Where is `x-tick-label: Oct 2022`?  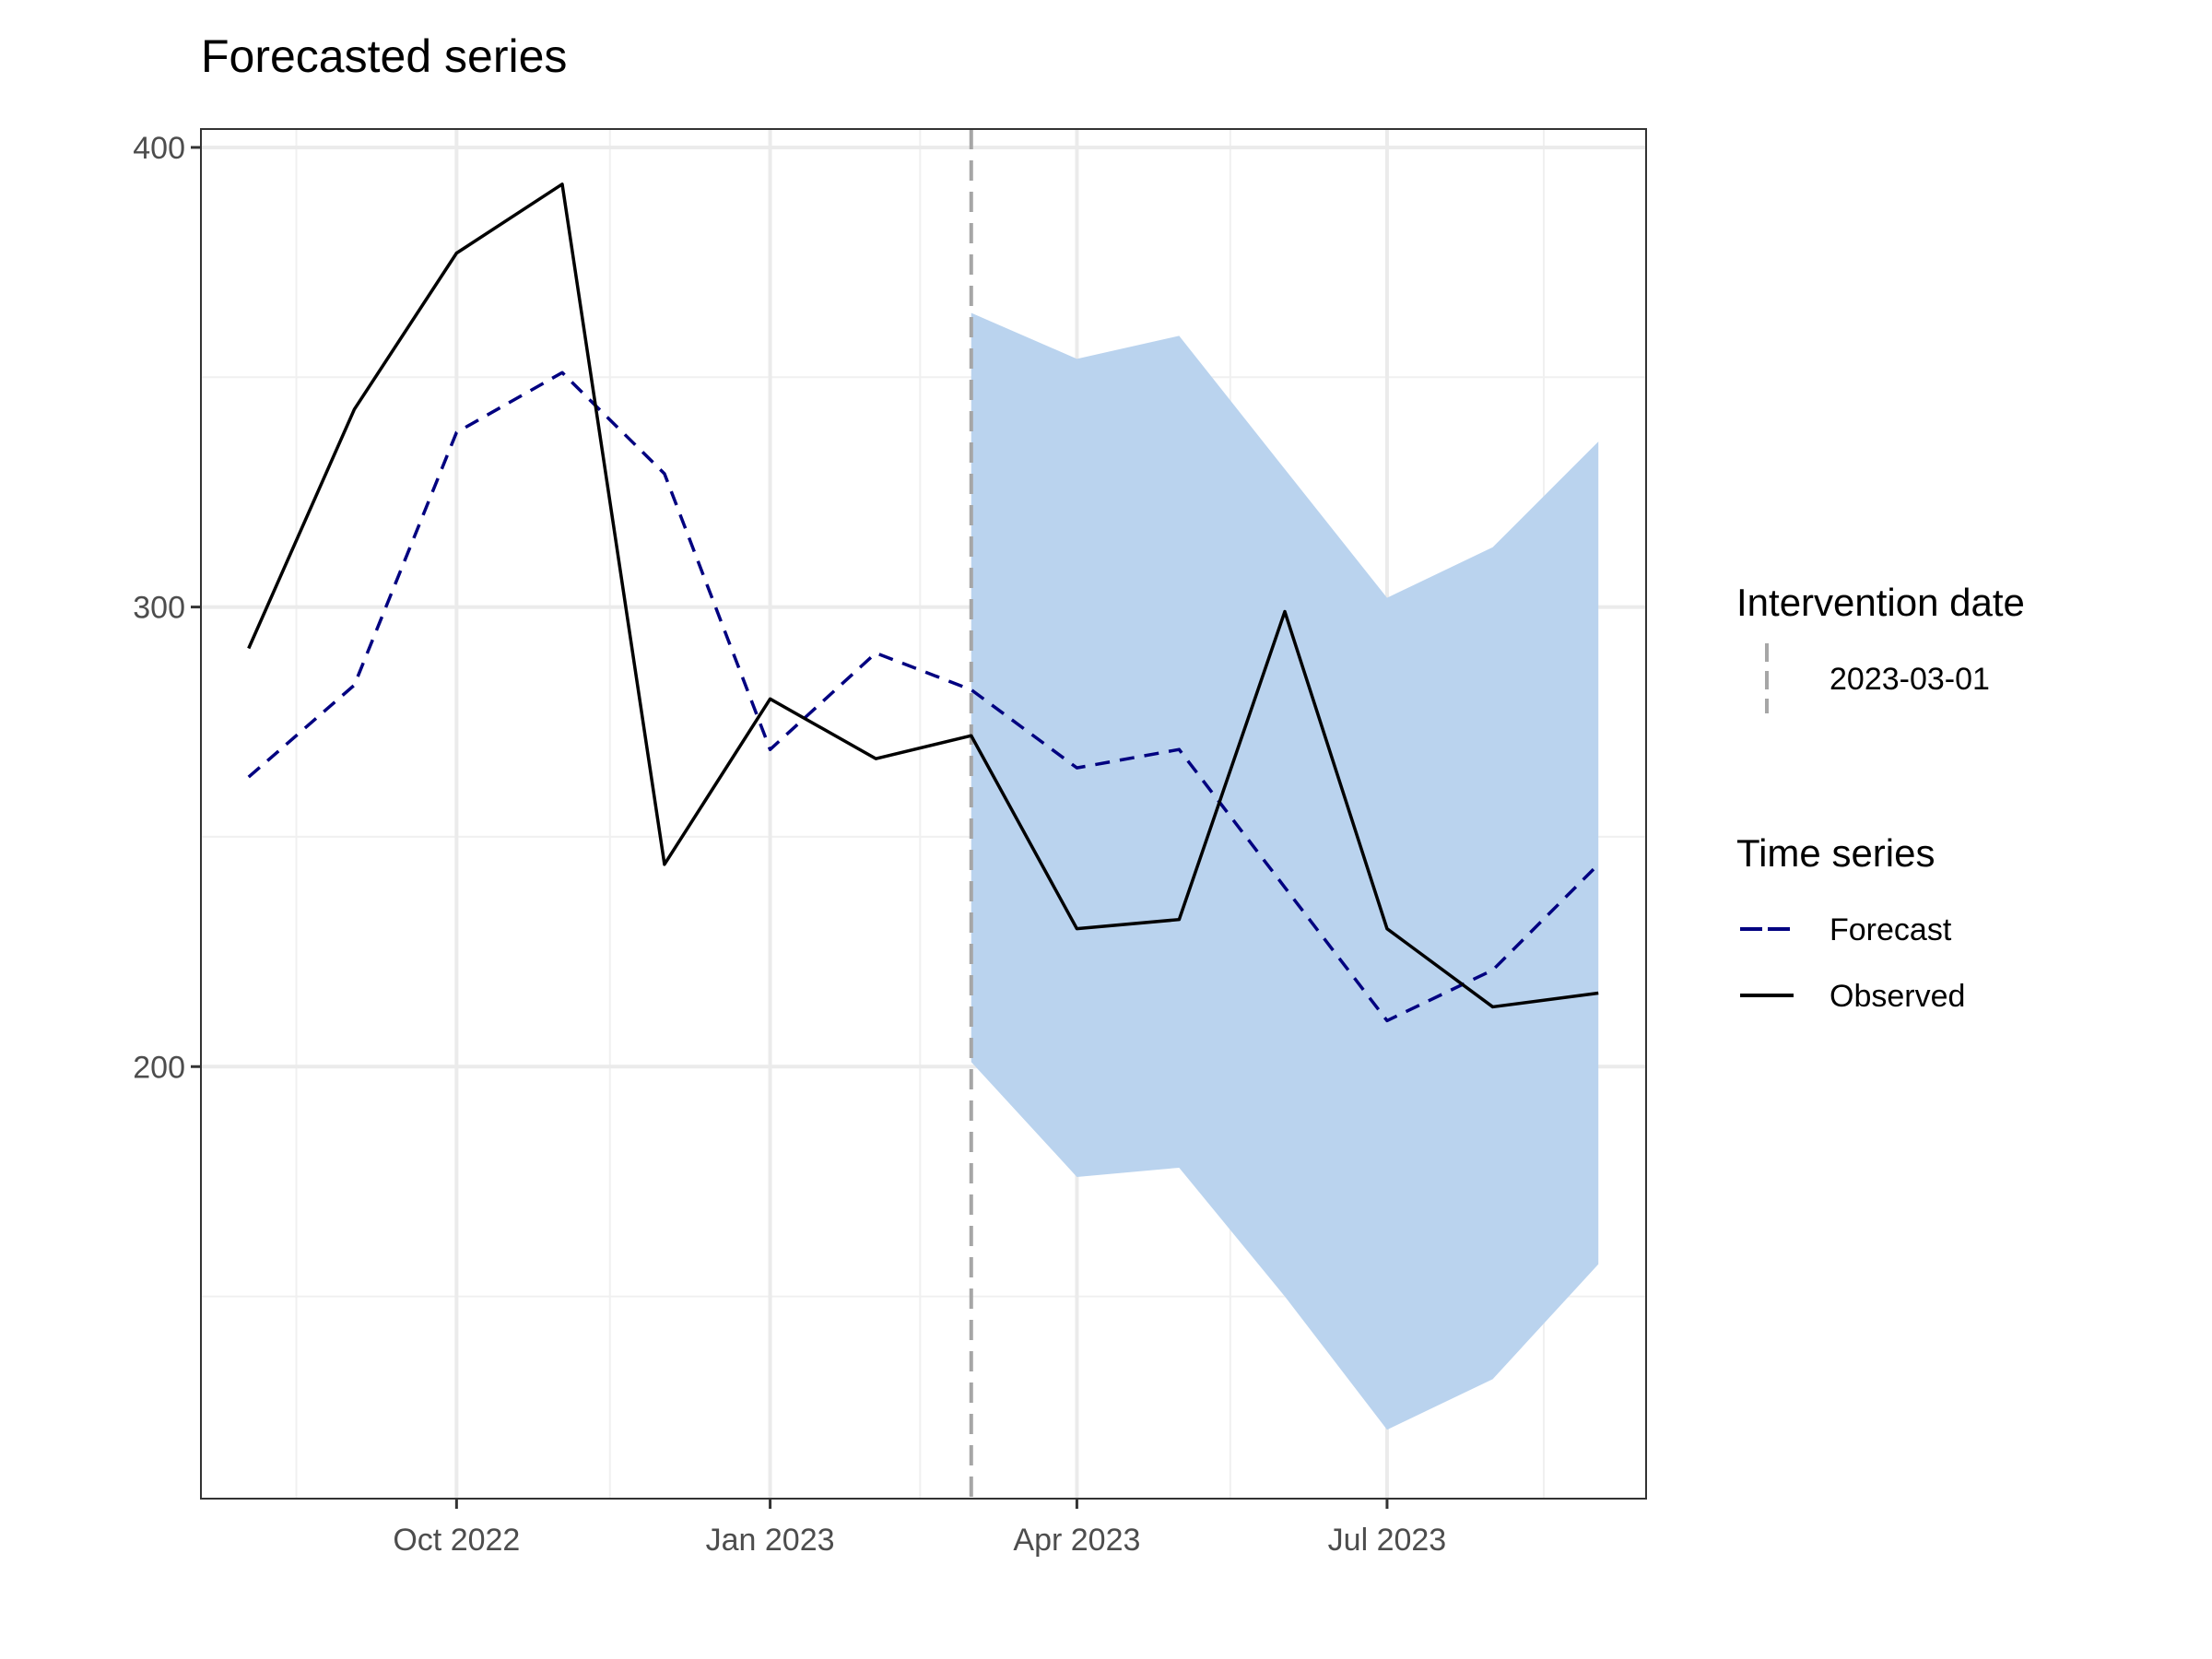
x-tick-label: Oct 2022 is located at coordinates (456, 1540).